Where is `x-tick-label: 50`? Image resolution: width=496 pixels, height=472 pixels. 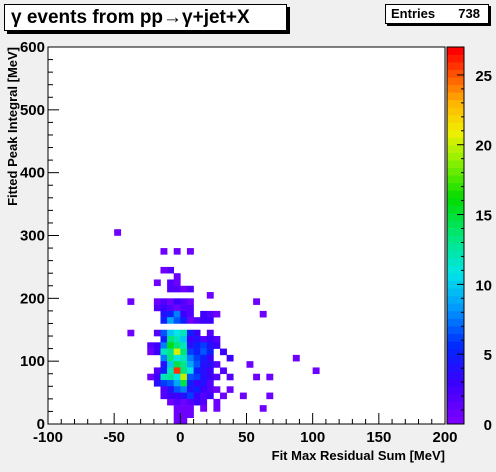 x-tick-label: 50 is located at coordinates (246, 437).